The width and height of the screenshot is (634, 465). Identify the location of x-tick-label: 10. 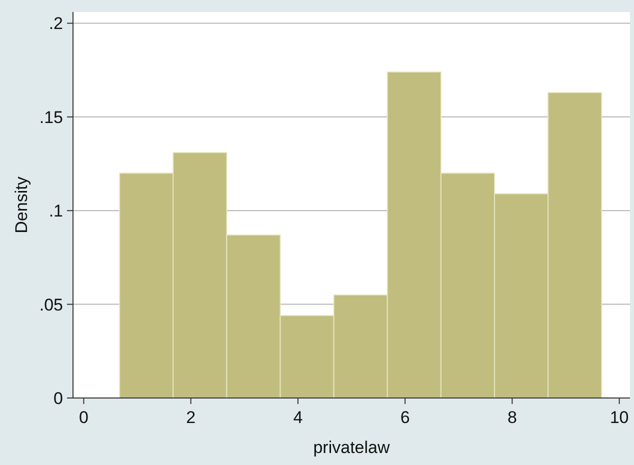
(619, 417).